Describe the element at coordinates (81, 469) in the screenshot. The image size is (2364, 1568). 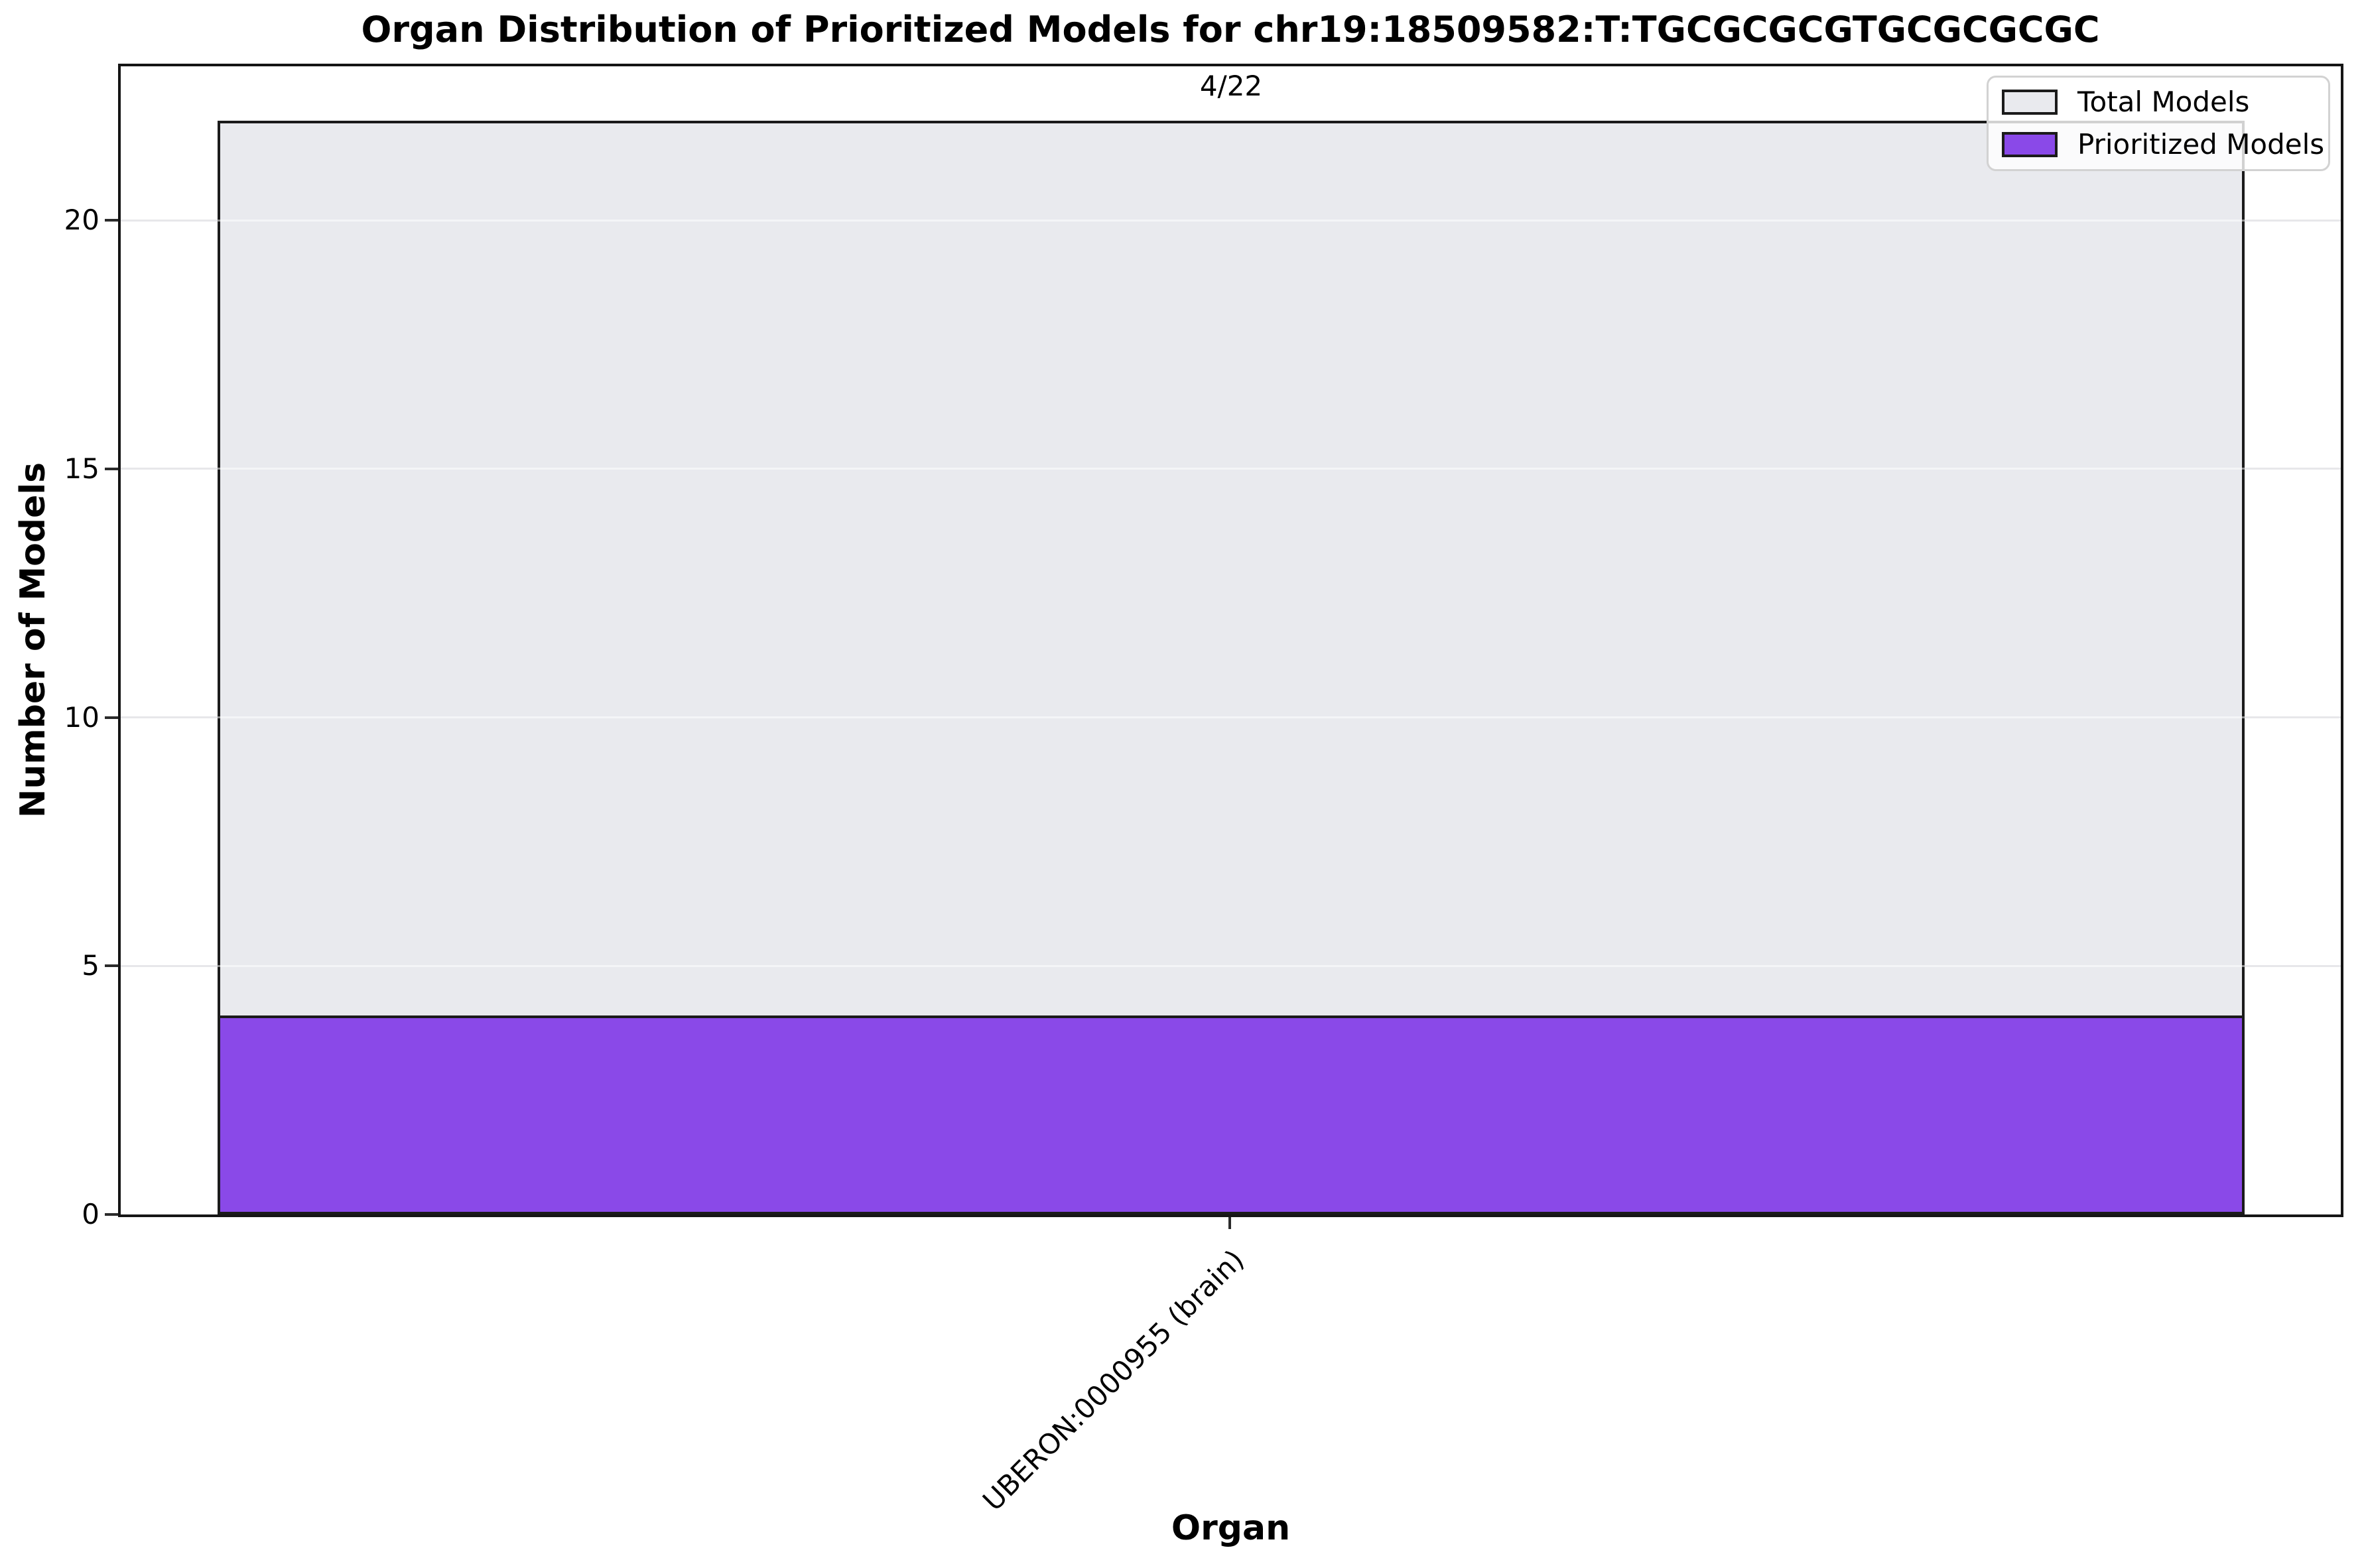
I see `y-tick-label-15: 15` at that location.